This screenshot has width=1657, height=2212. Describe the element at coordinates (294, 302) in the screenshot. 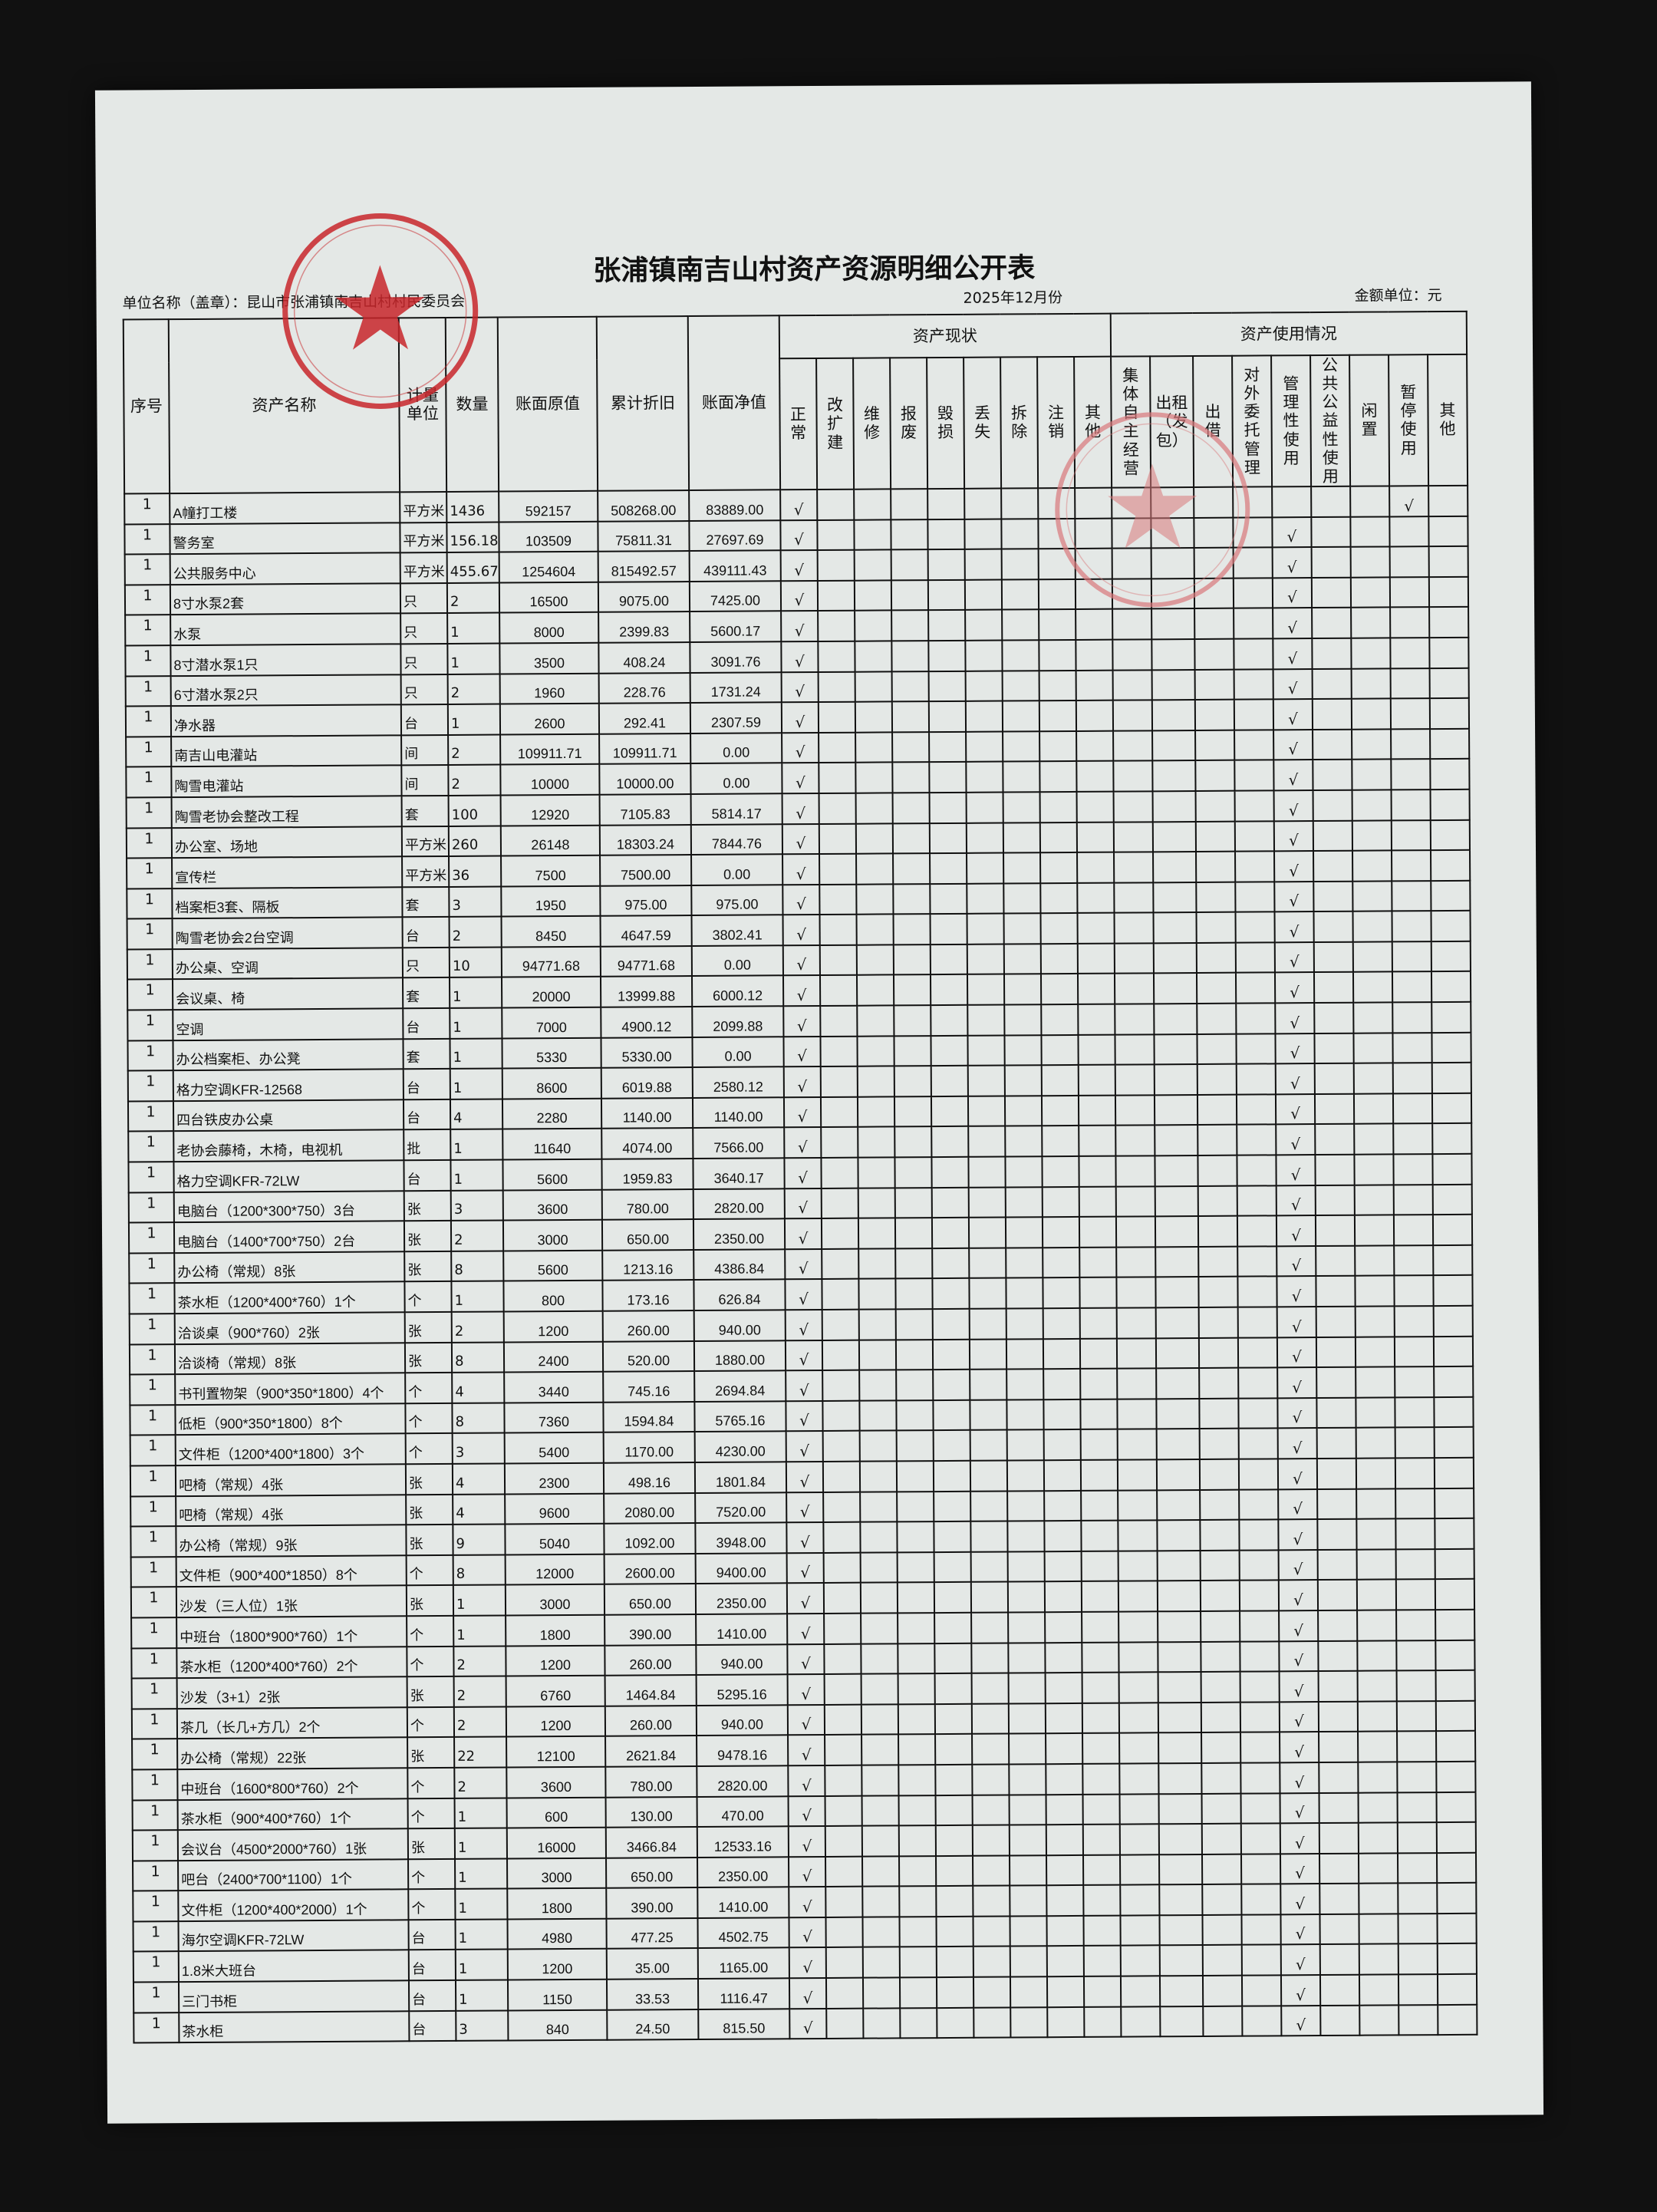

I see `unit-name-label: 单位名称（盖章）：昆山市张浦镇南吉山村村民委员会` at that location.